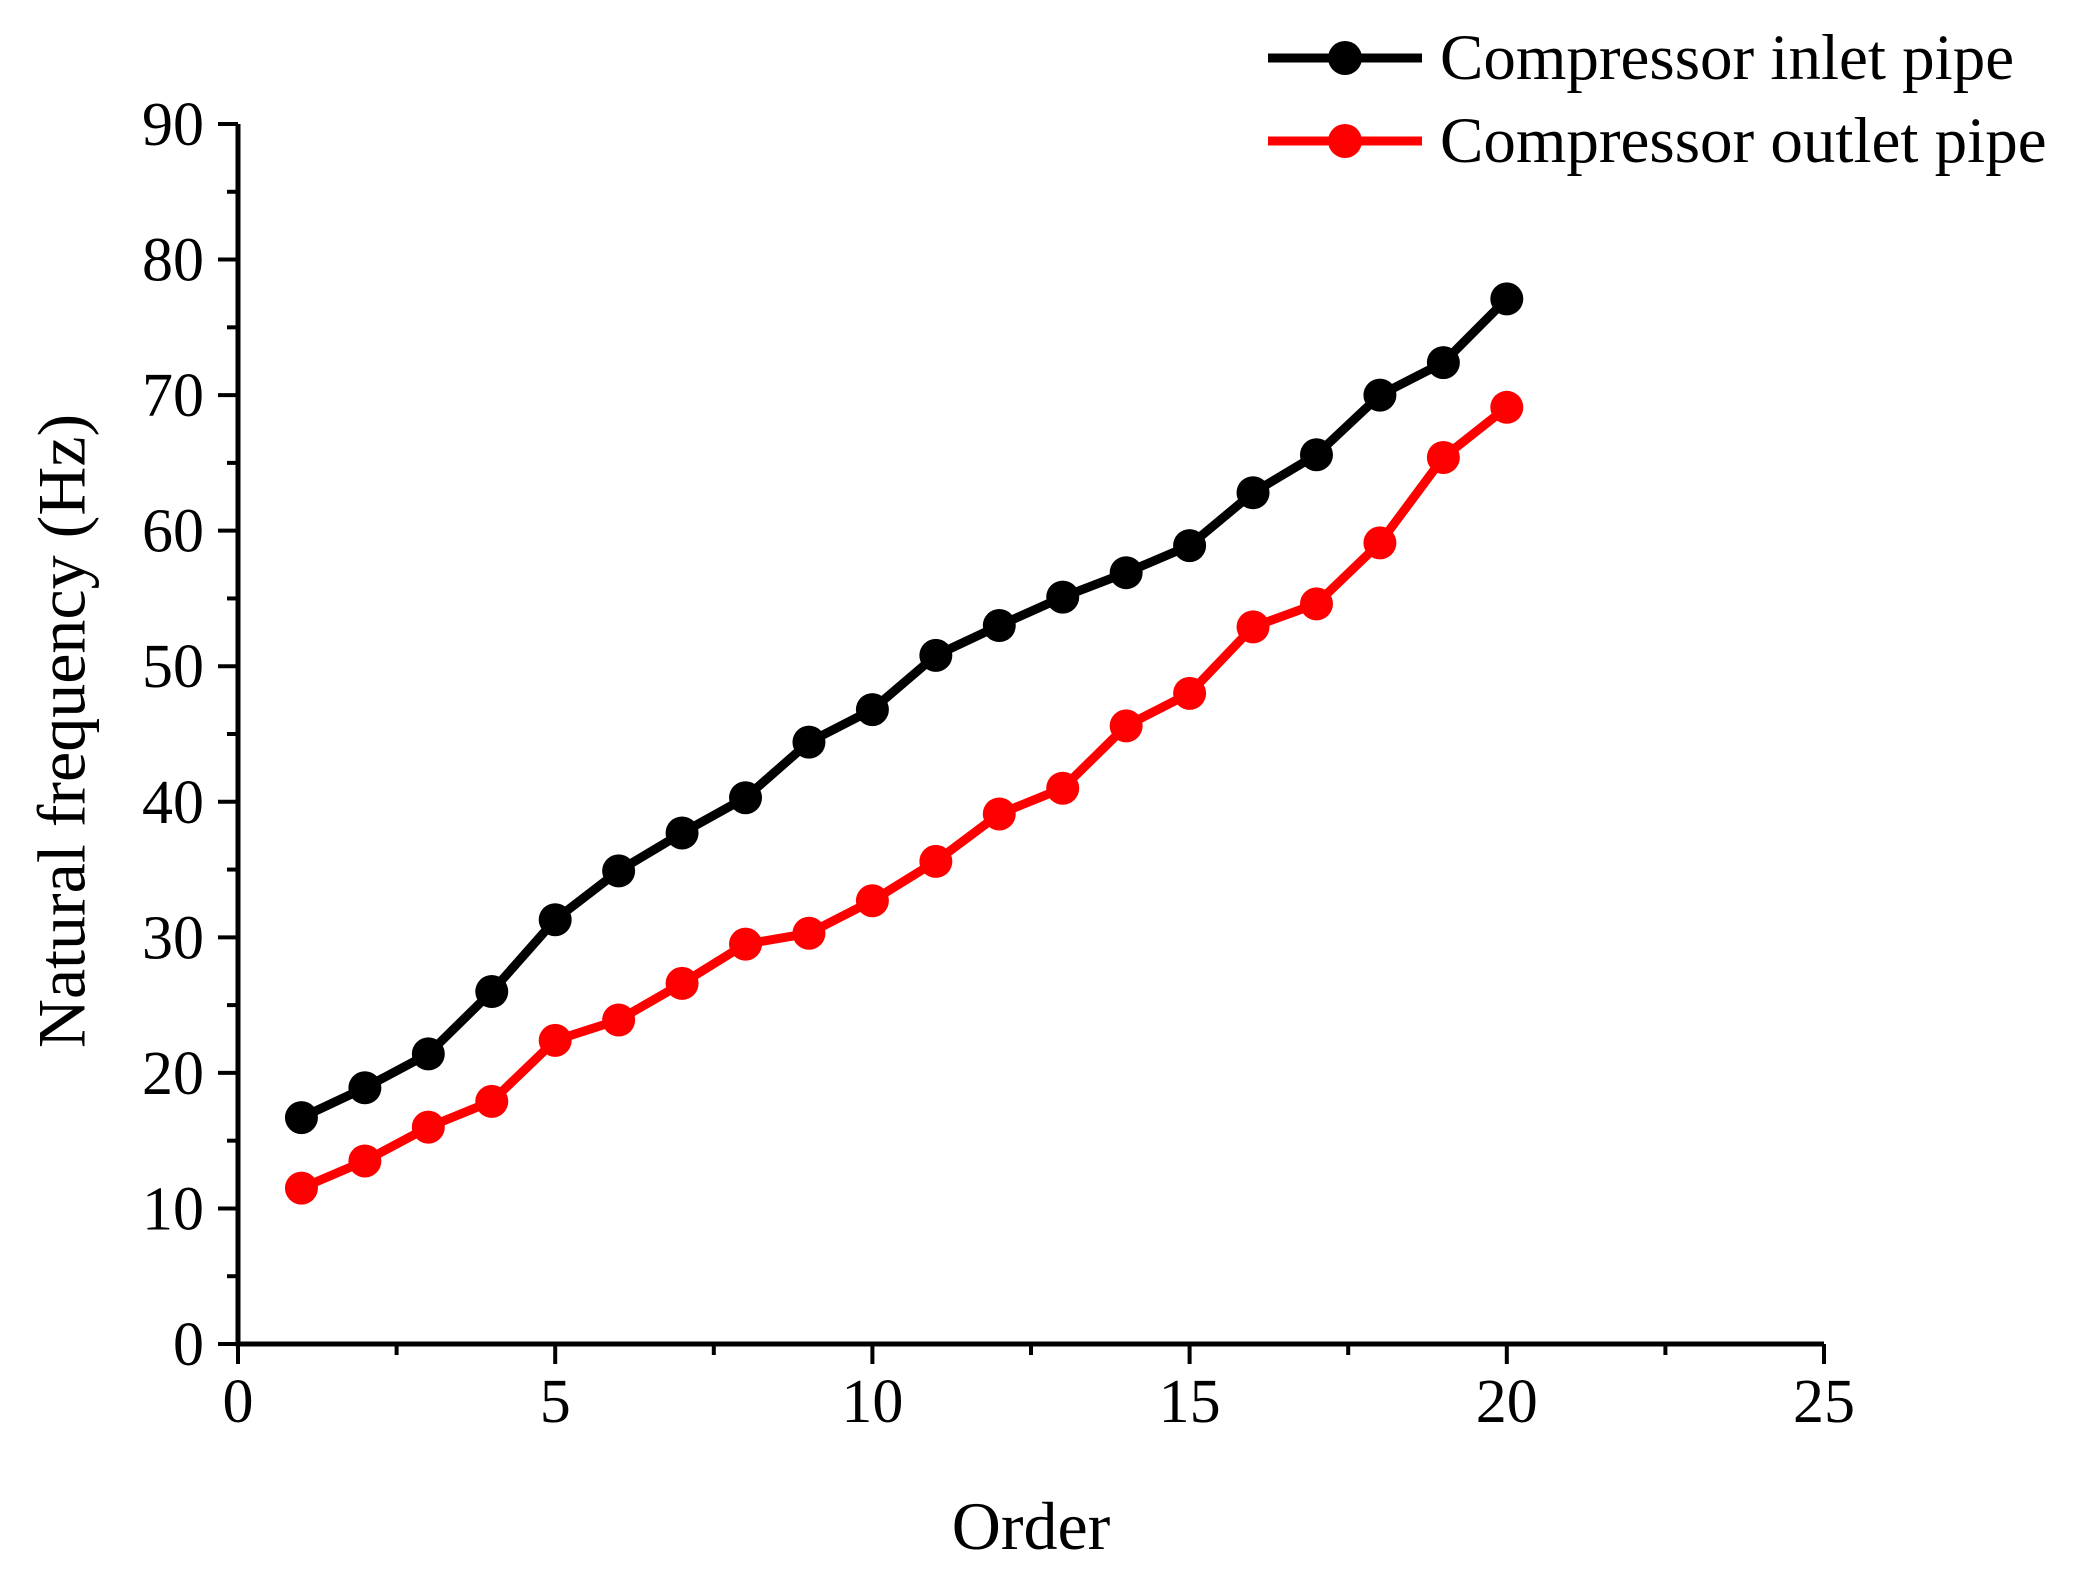  Describe the element at coordinates (173, 803) in the screenshot. I see `y-tick-label: 40` at that location.